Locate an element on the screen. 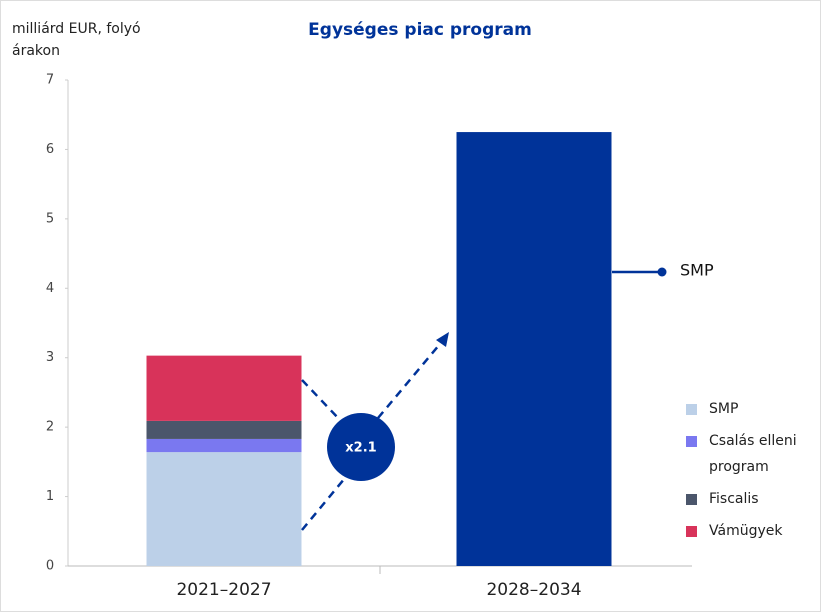 The image size is (821, 612). y-tick-label: 7 is located at coordinates (50, 80).